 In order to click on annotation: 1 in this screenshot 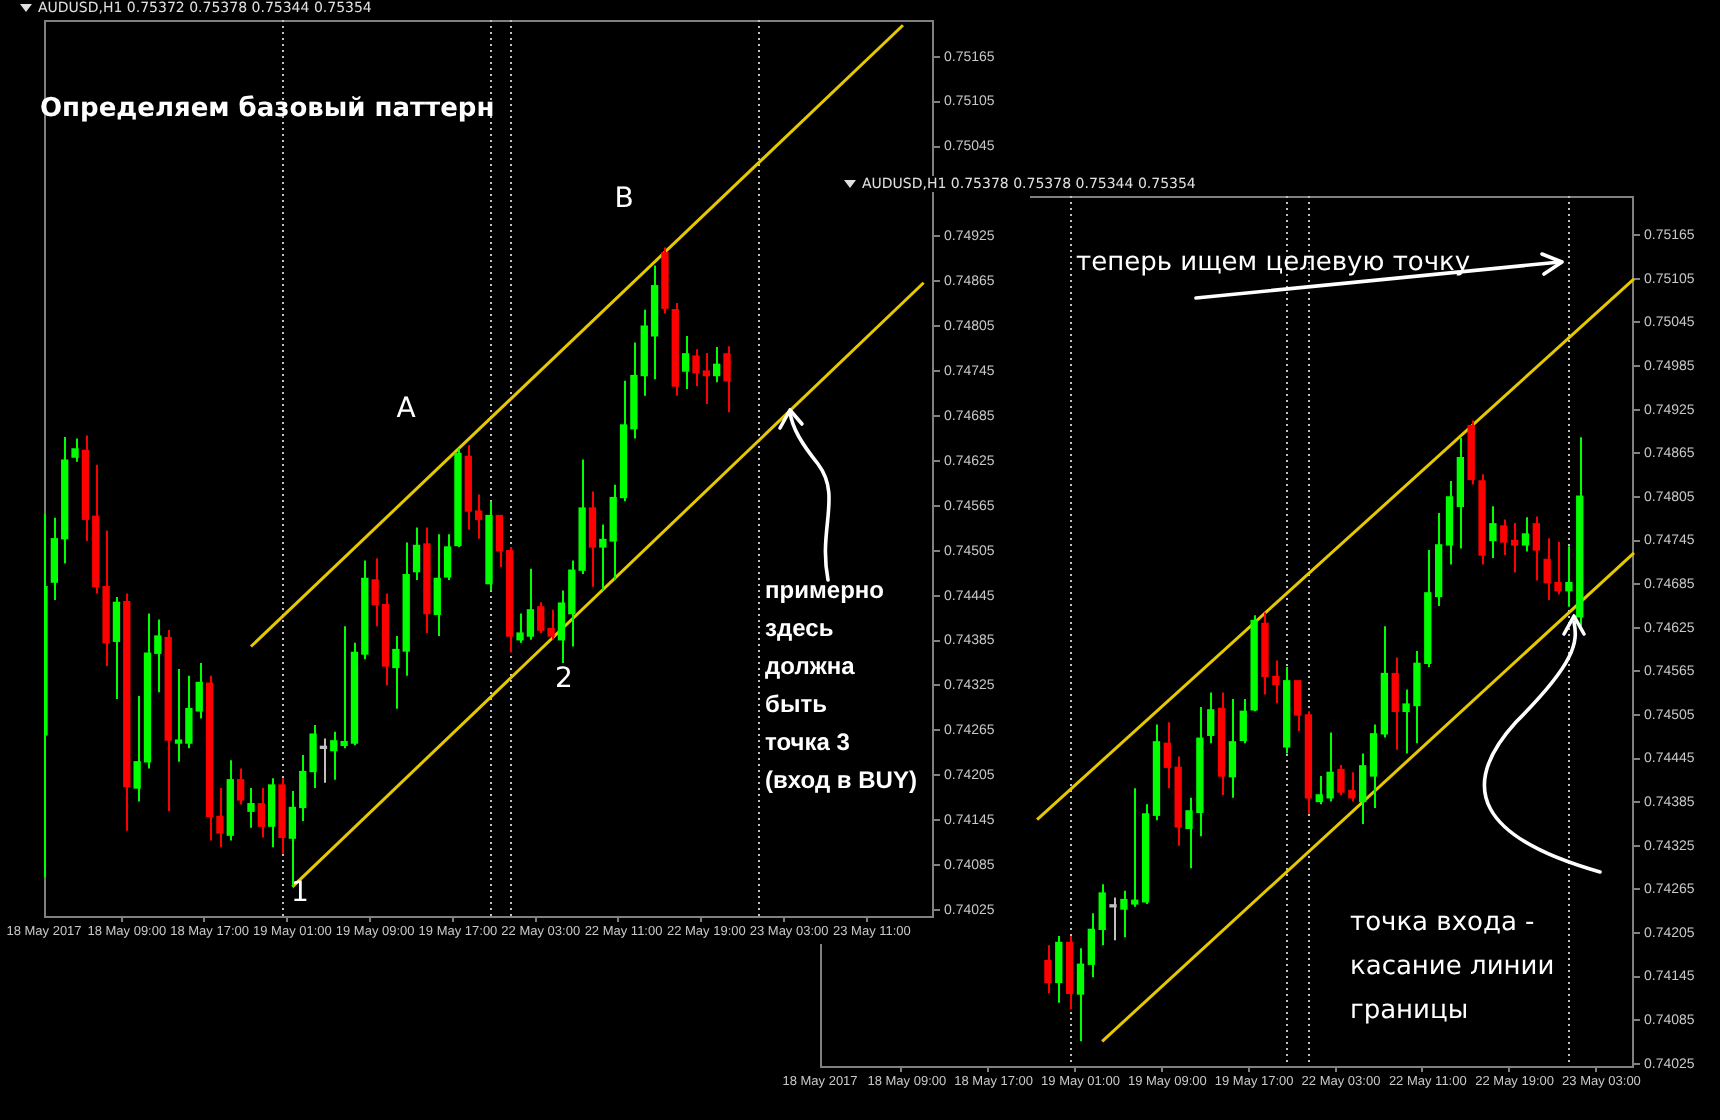, I will do `click(300, 893)`.